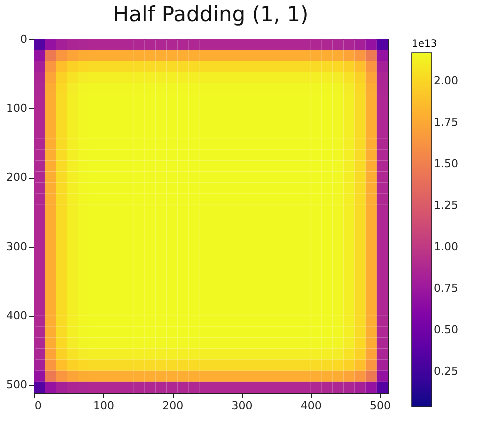 The width and height of the screenshot is (481, 428). Describe the element at coordinates (446, 371) in the screenshot. I see `color-bar-label: 0.25` at that location.